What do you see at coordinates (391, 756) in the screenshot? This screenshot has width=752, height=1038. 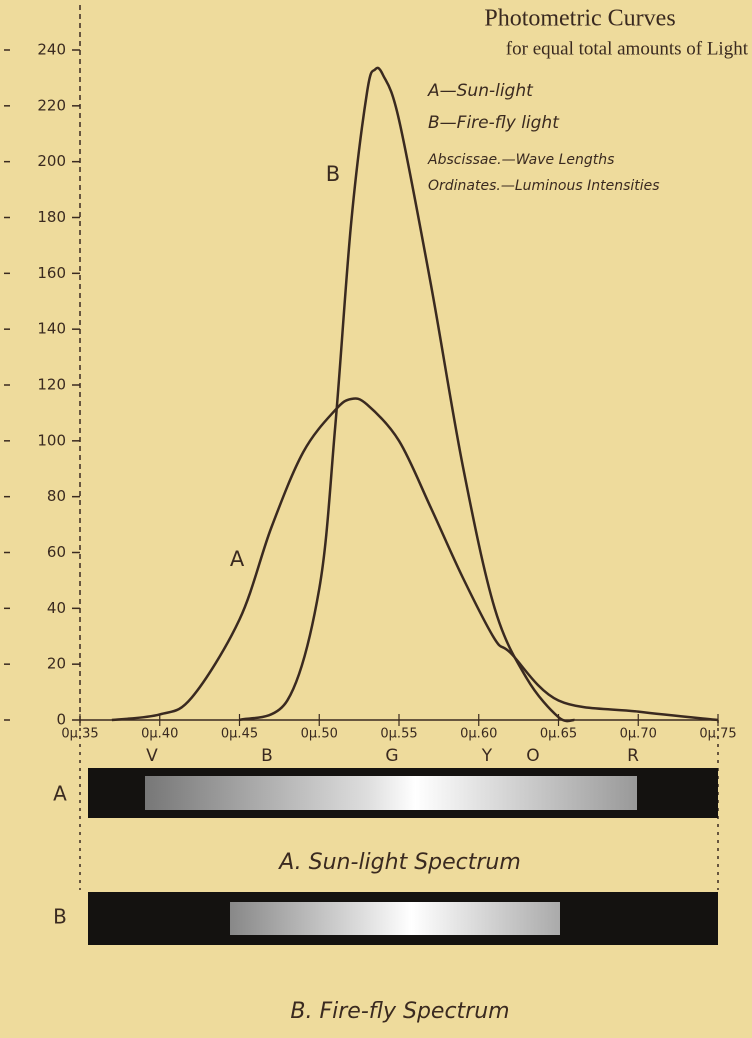 I see `spectrum-letter: G` at bounding box center [391, 756].